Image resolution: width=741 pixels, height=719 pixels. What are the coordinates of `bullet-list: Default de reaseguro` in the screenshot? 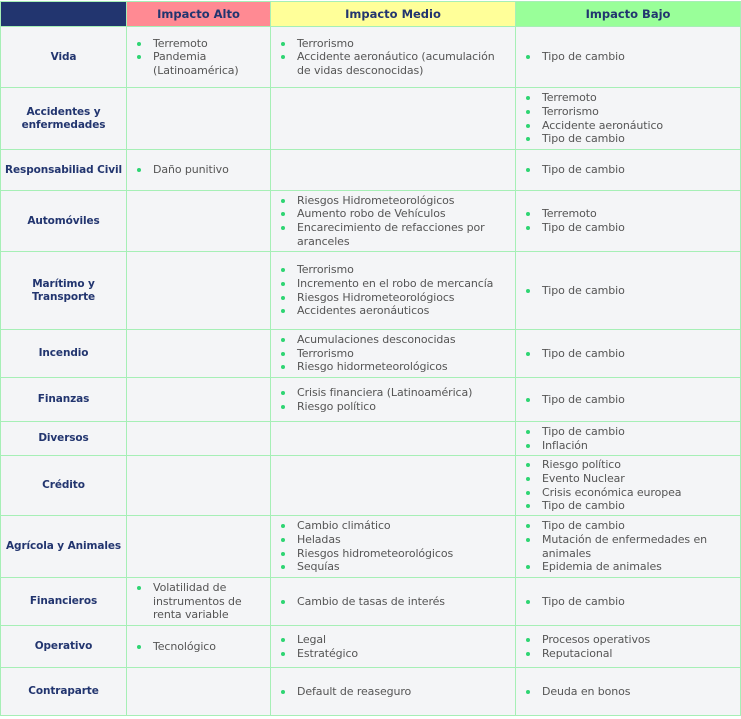 It's located at (393, 692).